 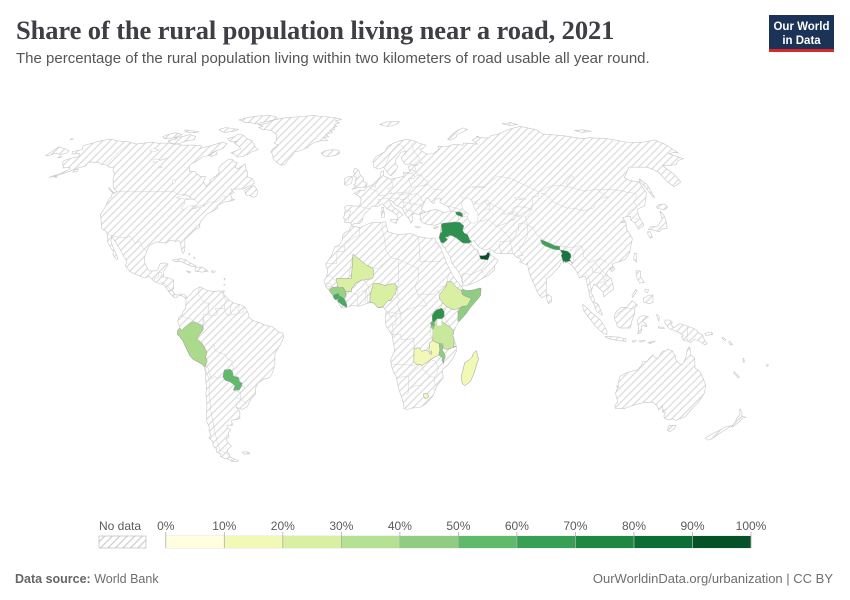 What do you see at coordinates (458, 526) in the screenshot?
I see `svg-text: 50%` at bounding box center [458, 526].